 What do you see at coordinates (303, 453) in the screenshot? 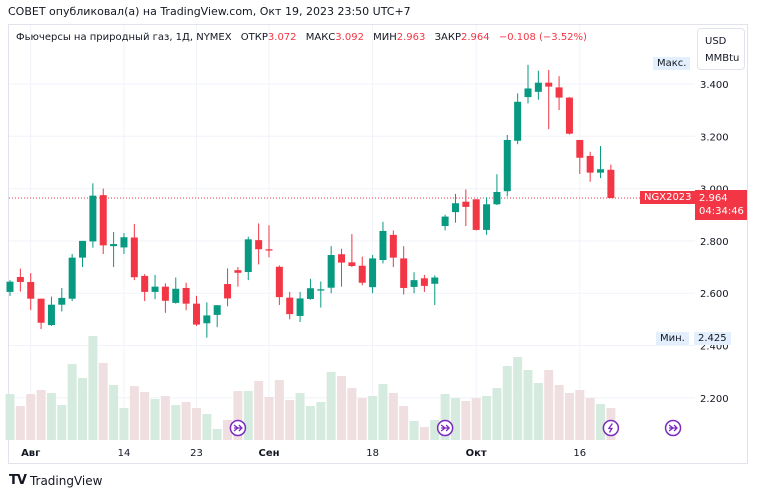
I see `time-axis: Авг 14 23 Сен 18 Окт 16` at bounding box center [303, 453].